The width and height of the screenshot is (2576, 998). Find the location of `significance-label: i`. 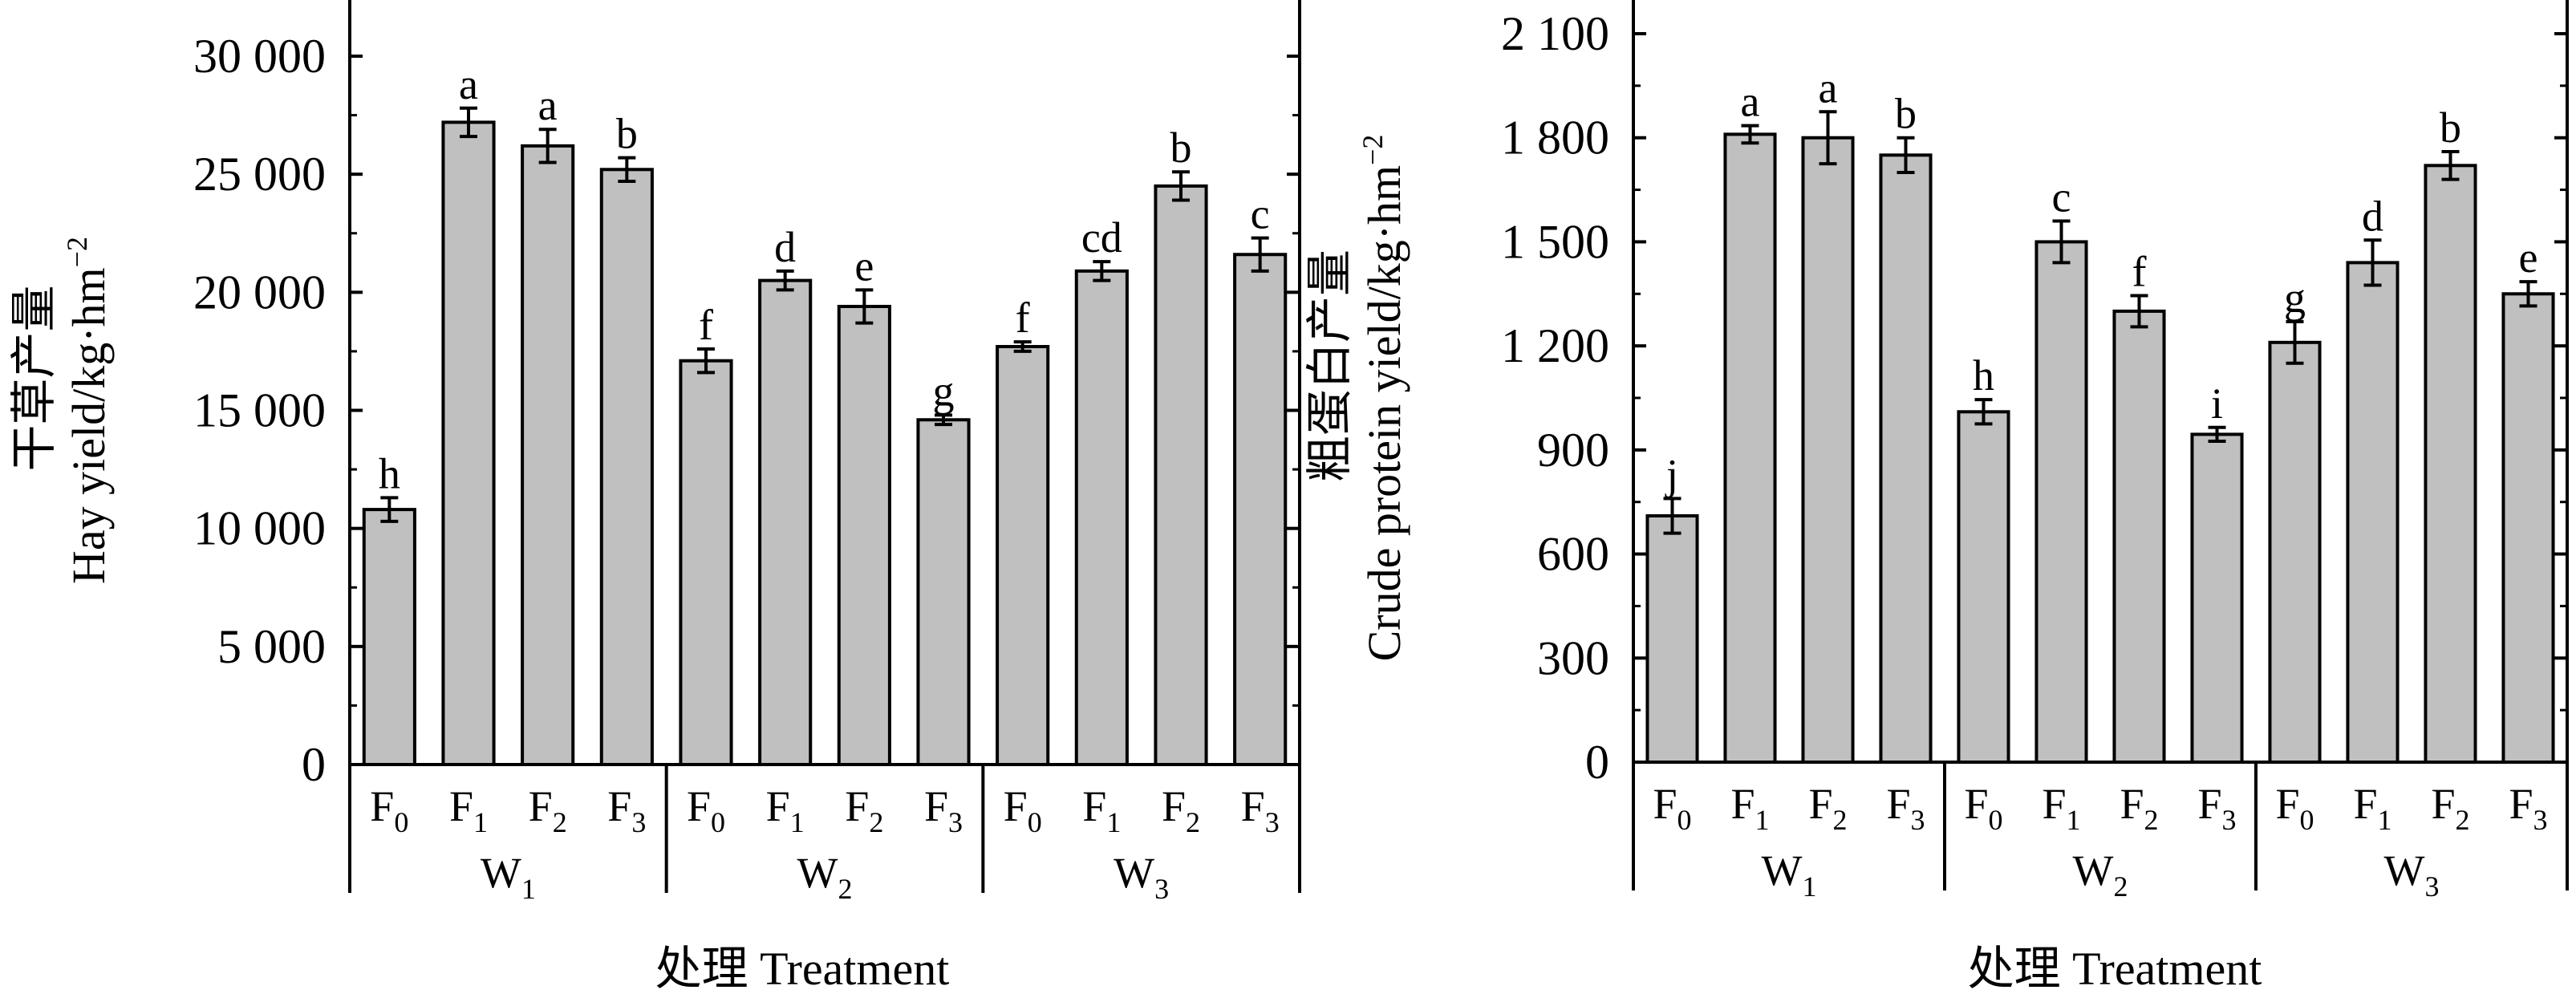

significance-label: i is located at coordinates (2217, 403).